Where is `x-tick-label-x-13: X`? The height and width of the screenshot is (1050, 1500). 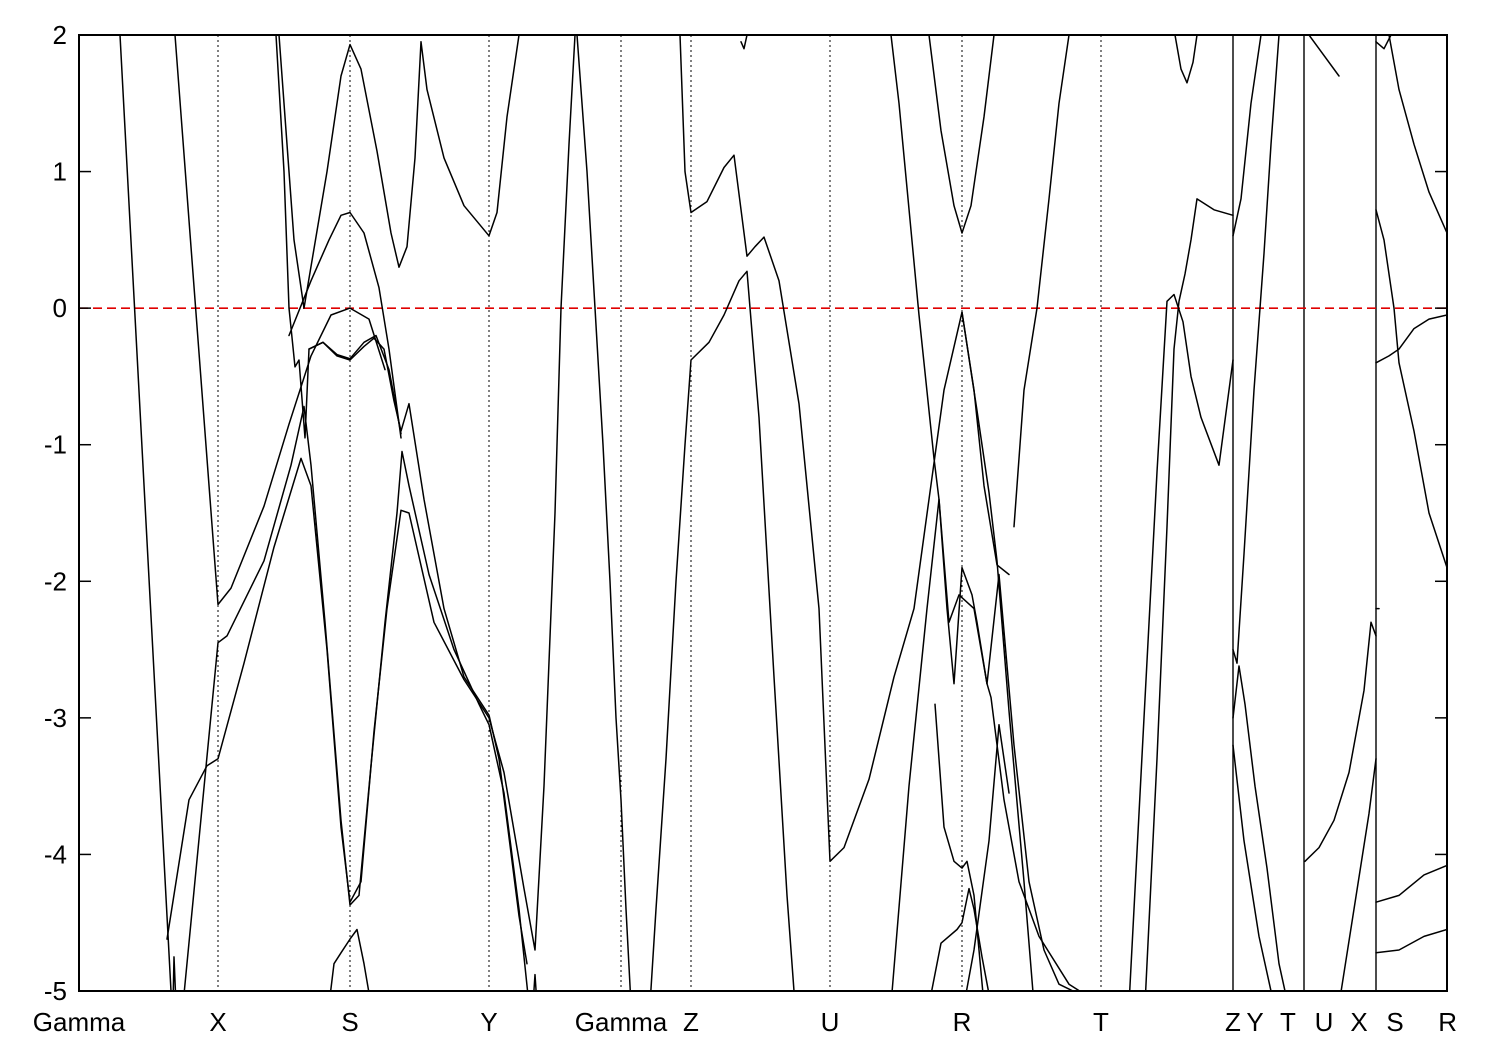
x-tick-label-x-13: X is located at coordinates (1358, 1022).